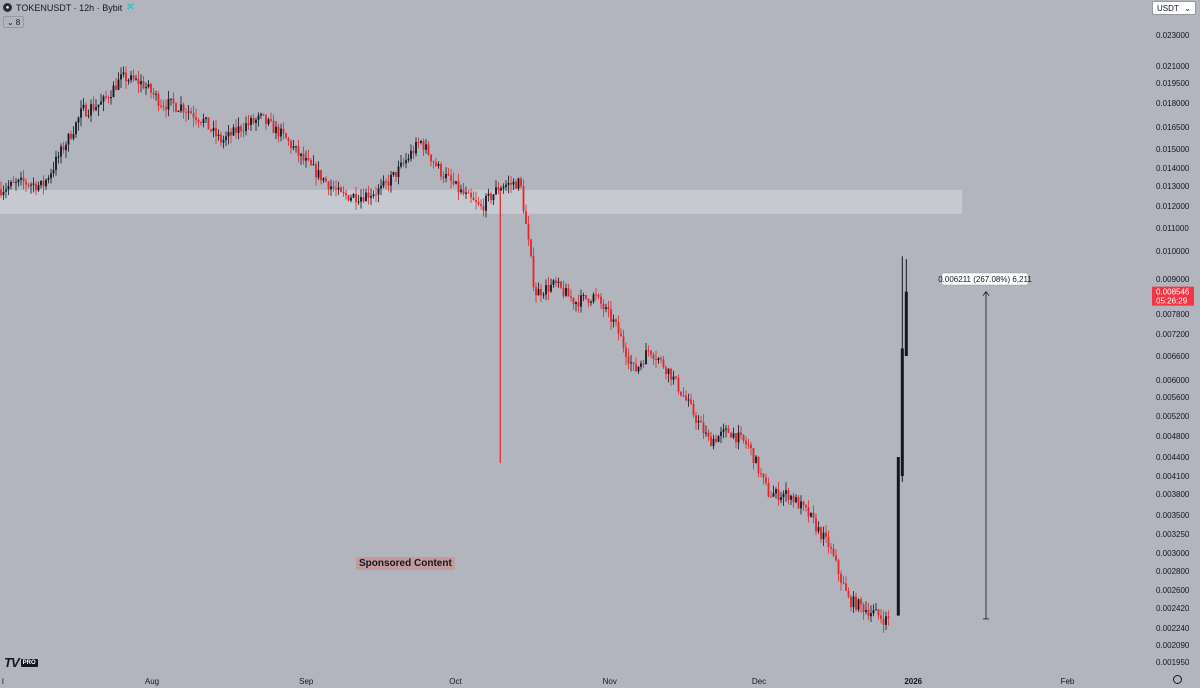  I want to click on x-tick-label: Sep, so click(306, 681).